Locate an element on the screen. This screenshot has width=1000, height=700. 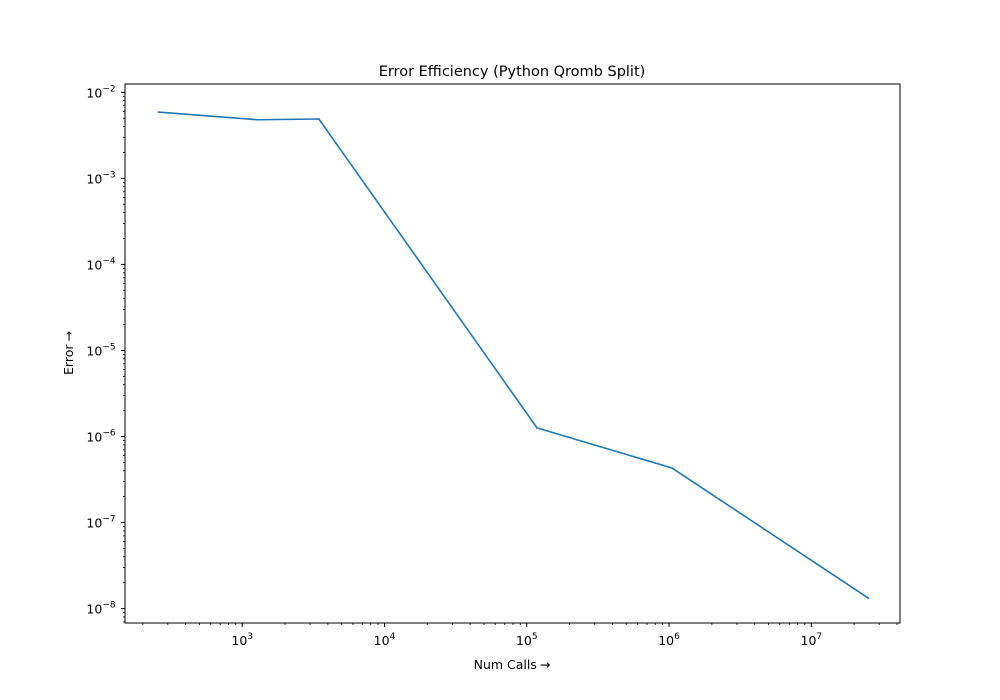
y-tick-exponent: −7 is located at coordinates (108, 520).